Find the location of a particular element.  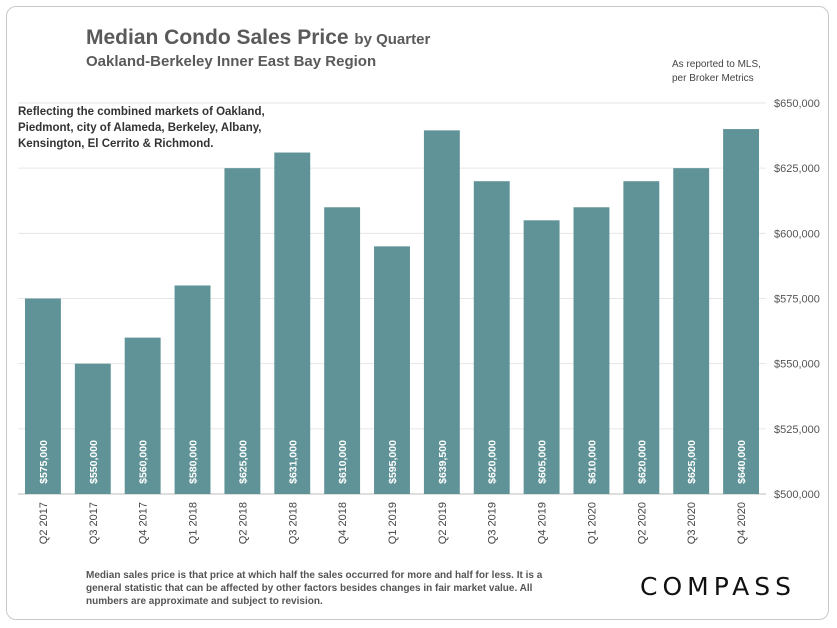

x-tick-label: Q2 2018 is located at coordinates (243, 523).